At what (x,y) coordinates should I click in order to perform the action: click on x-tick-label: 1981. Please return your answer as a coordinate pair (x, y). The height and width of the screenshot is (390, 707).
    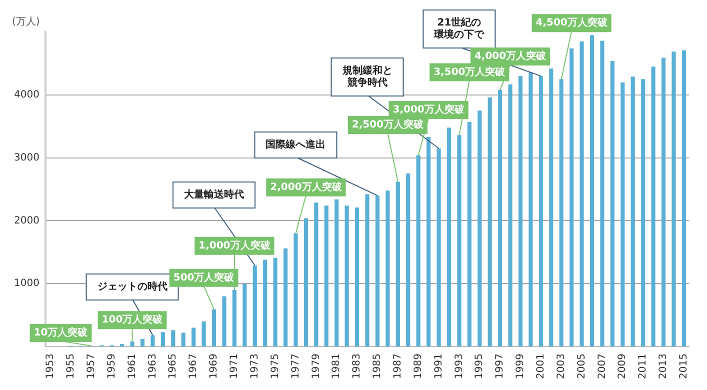
    Looking at the image, I should click on (336, 367).